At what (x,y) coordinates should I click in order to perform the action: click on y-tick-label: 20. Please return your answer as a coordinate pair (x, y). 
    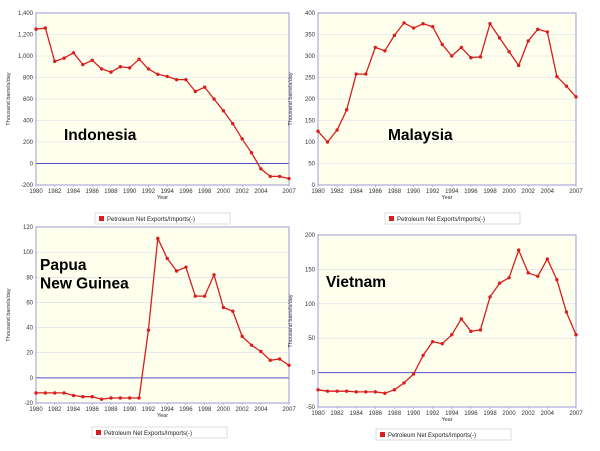
    Looking at the image, I should click on (29, 354).